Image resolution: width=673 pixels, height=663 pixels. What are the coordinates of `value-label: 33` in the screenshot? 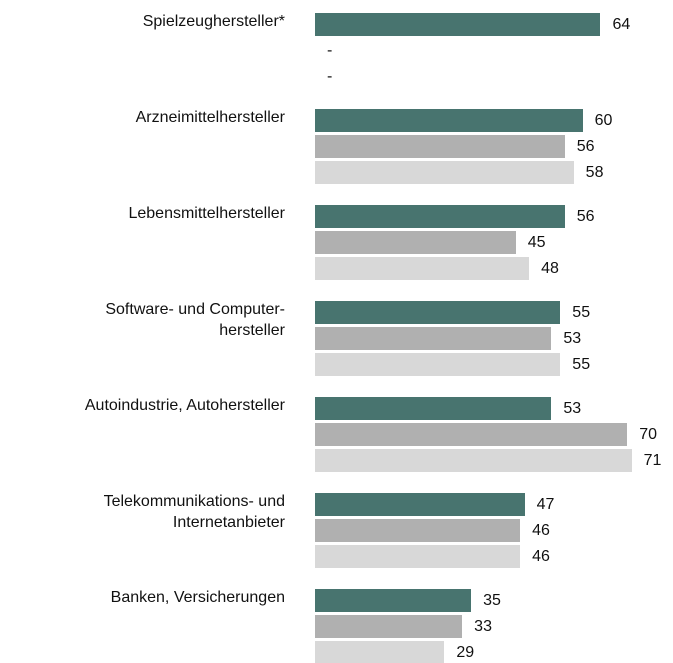 It's located at (483, 626).